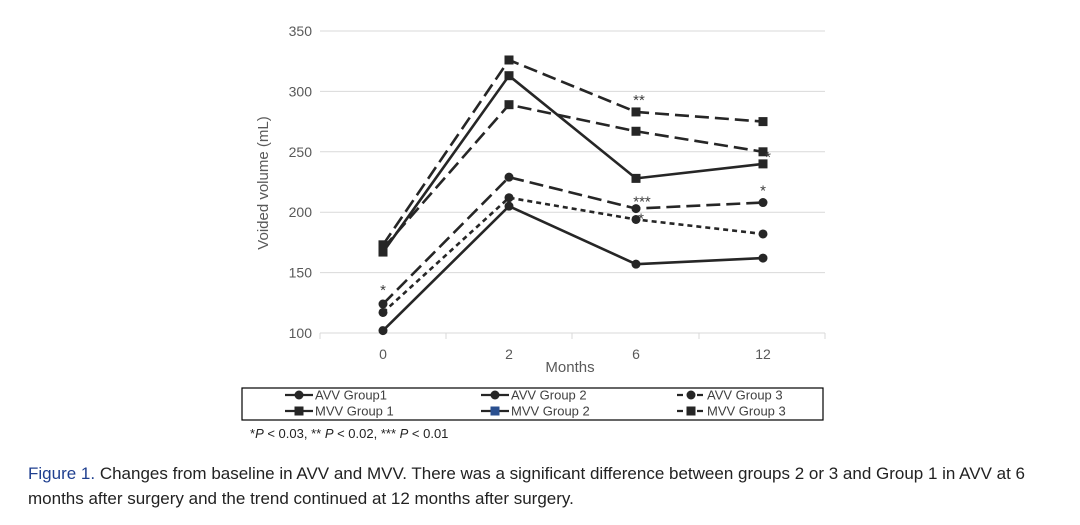 The height and width of the screenshot is (525, 1080). Describe the element at coordinates (636, 354) in the screenshot. I see `x-tick-label: 6` at that location.